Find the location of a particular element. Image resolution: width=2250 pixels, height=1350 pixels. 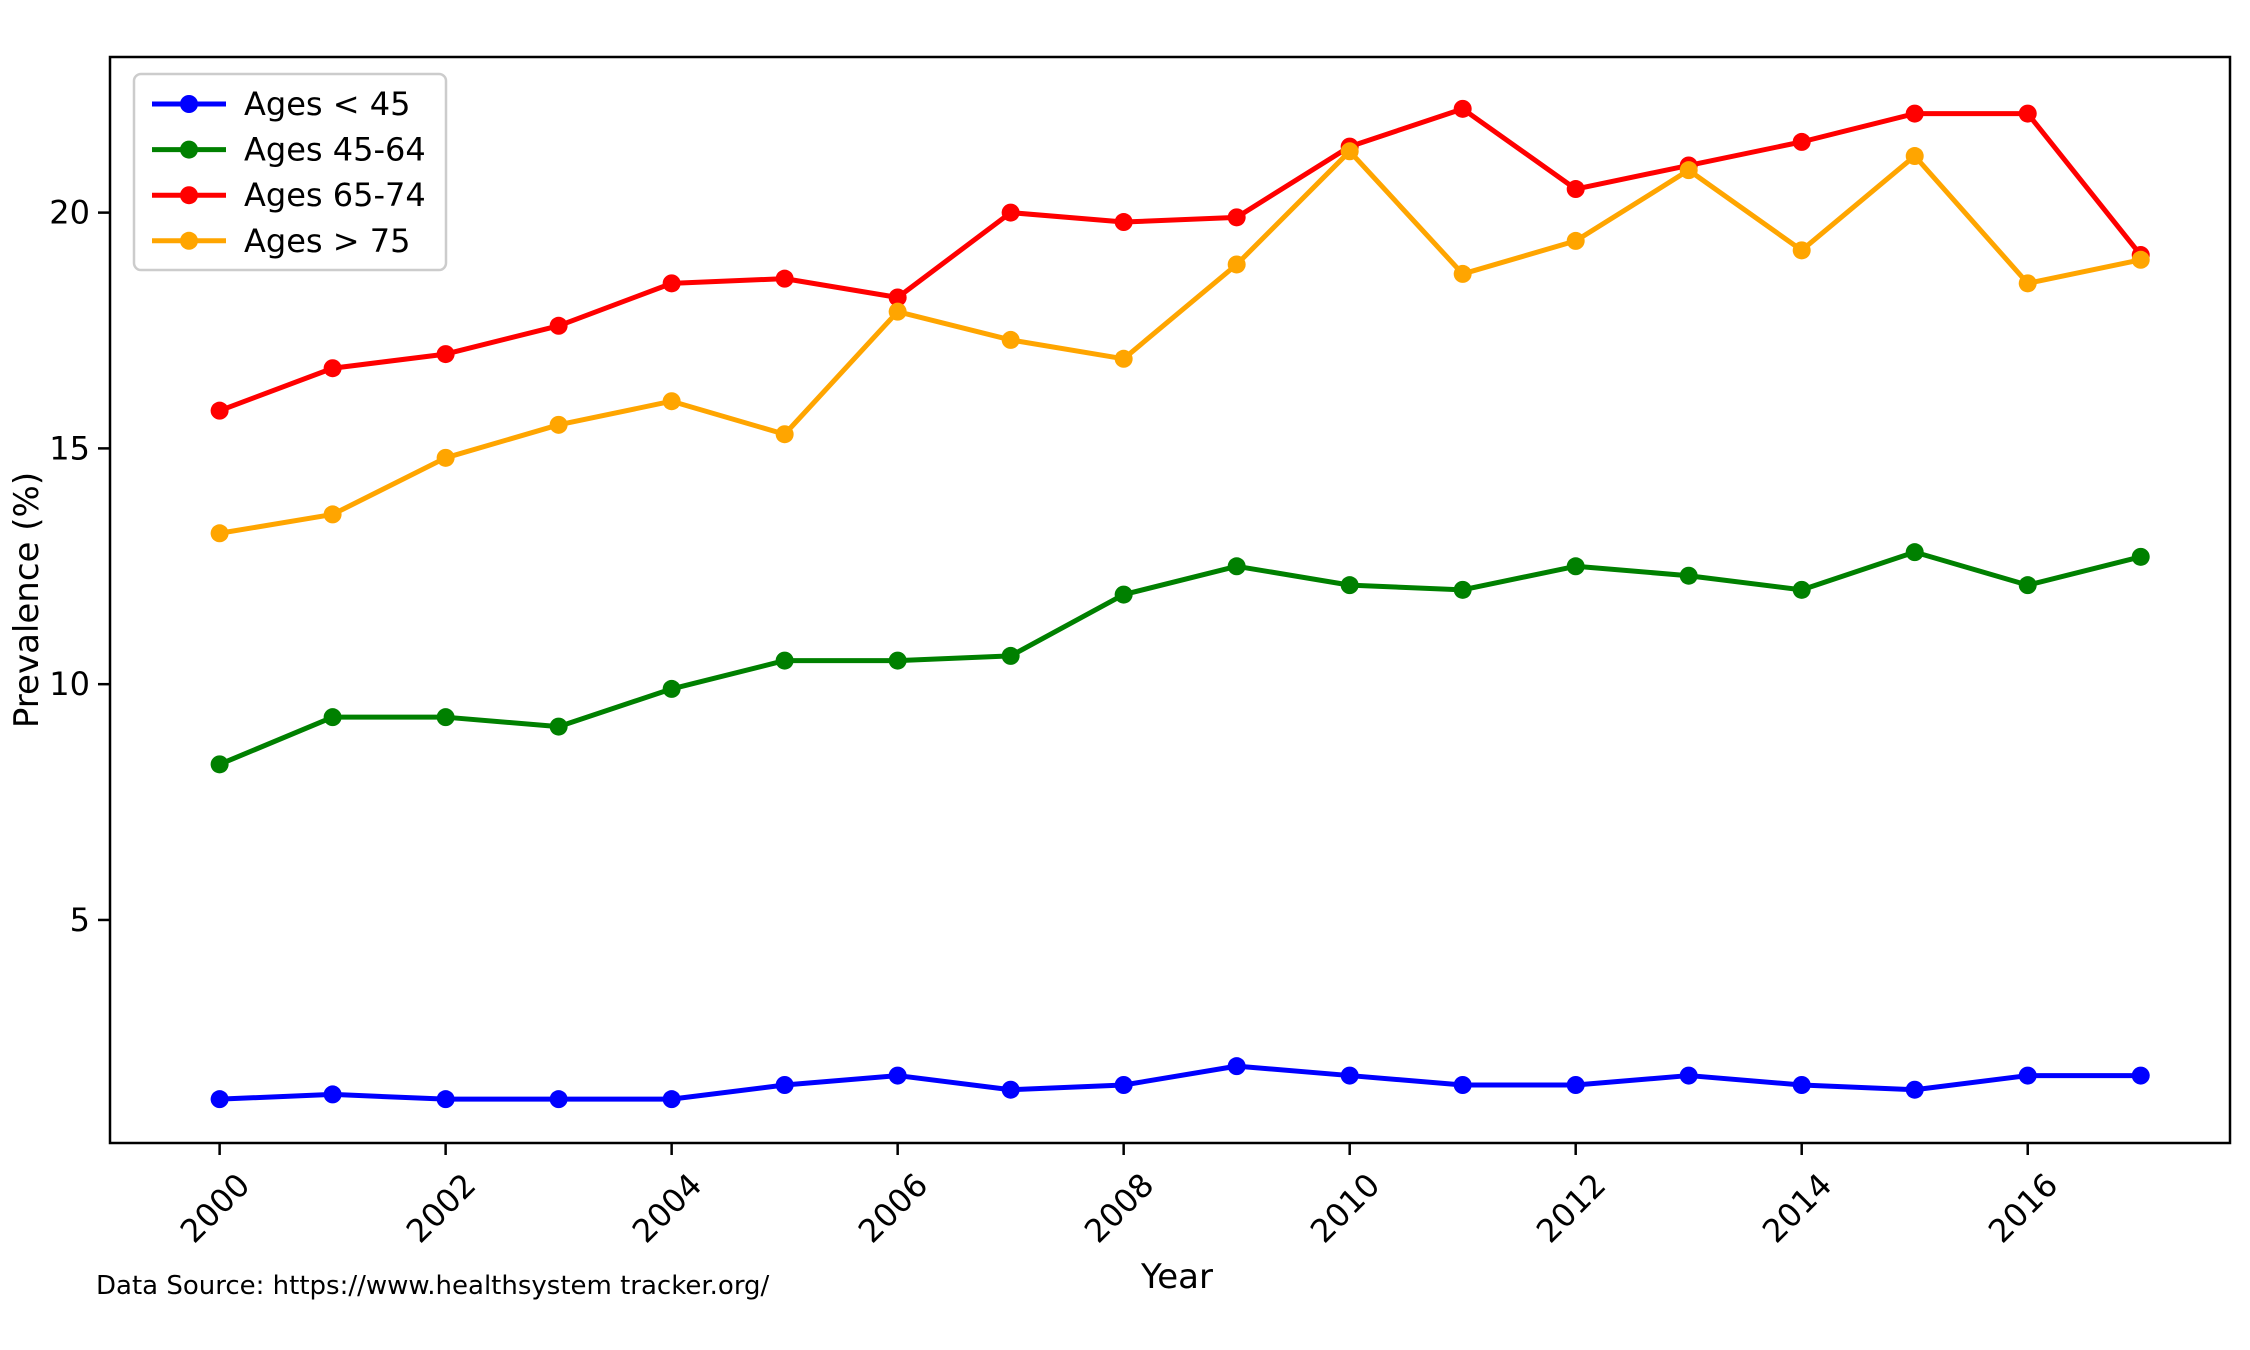

x-tick-label: 2016 is located at coordinates (2023, 1208).